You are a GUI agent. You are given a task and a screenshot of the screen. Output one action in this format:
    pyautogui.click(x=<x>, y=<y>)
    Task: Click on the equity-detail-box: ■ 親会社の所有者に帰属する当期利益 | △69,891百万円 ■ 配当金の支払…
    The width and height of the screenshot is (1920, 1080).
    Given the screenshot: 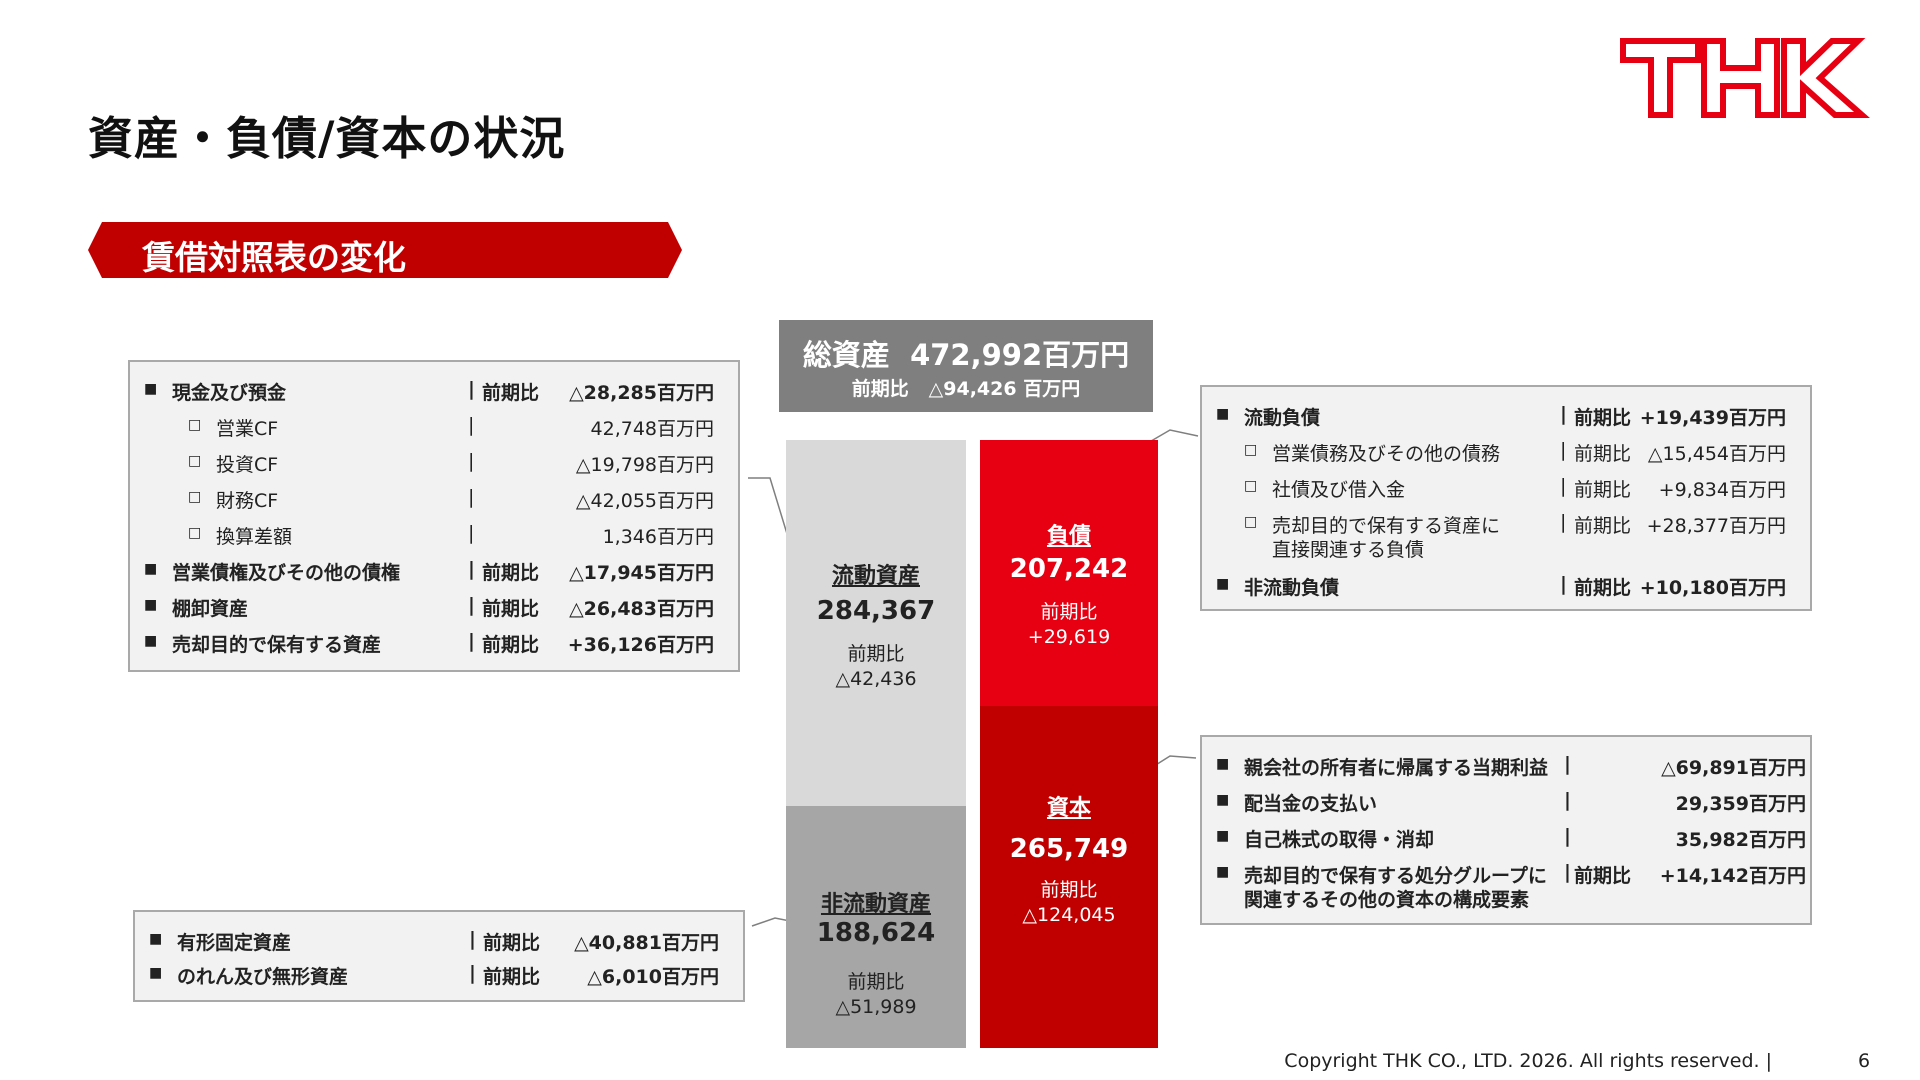 What is the action you would take?
    pyautogui.click(x=1506, y=830)
    